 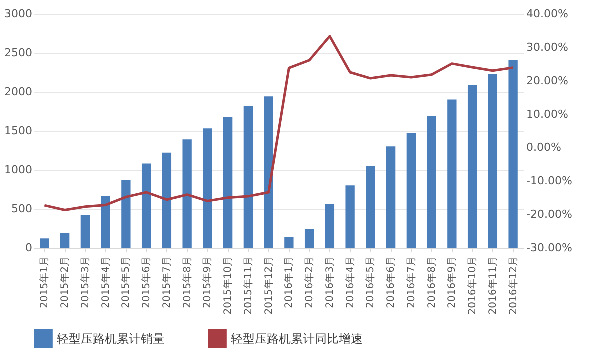 What do you see at coordinates (411, 282) in the screenshot?
I see `x-tick-label: 2016年7月` at bounding box center [411, 282].